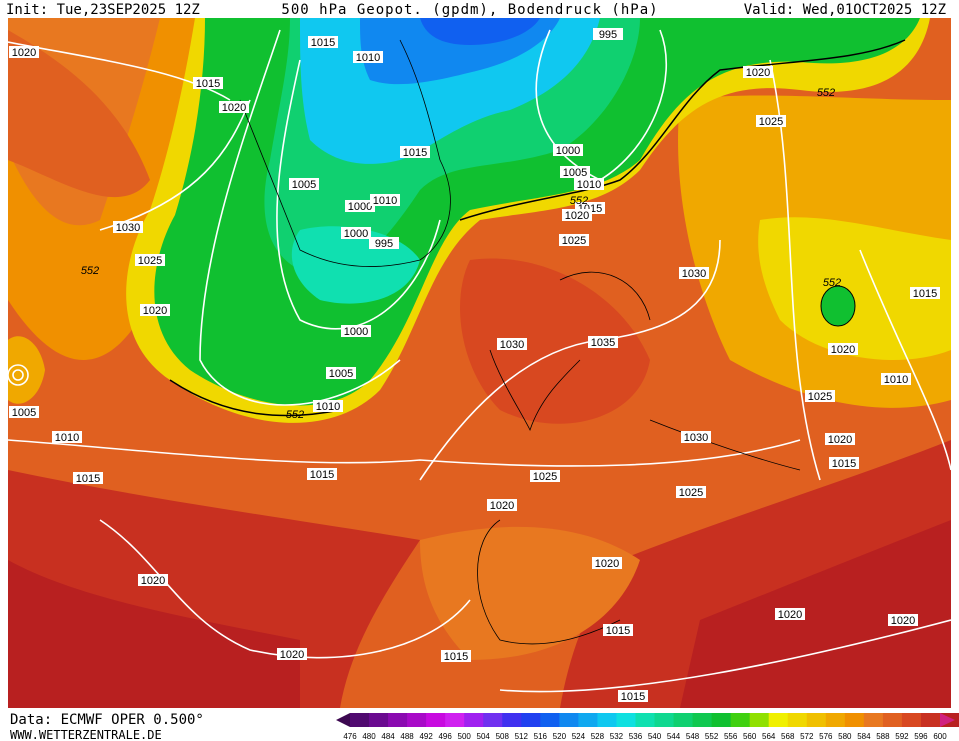 The width and height of the screenshot is (959, 741). What do you see at coordinates (921, 736) in the screenshot?
I see `colorbar-tick-label: 596` at bounding box center [921, 736].